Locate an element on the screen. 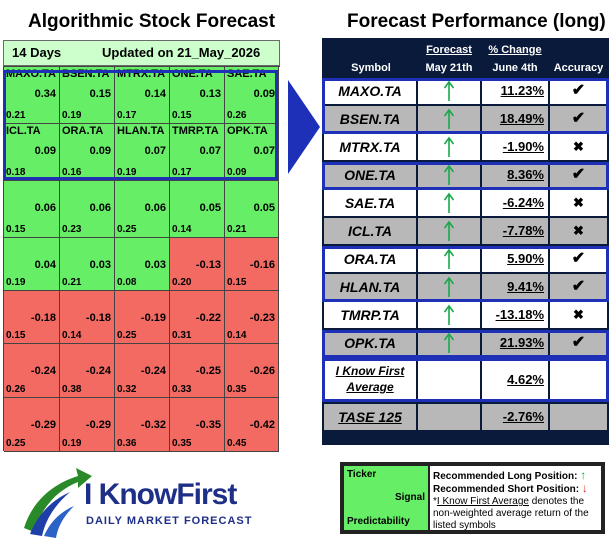 The width and height of the screenshot is (612, 545). heatmap-cell: -0.24 0.26 is located at coordinates (32, 371).